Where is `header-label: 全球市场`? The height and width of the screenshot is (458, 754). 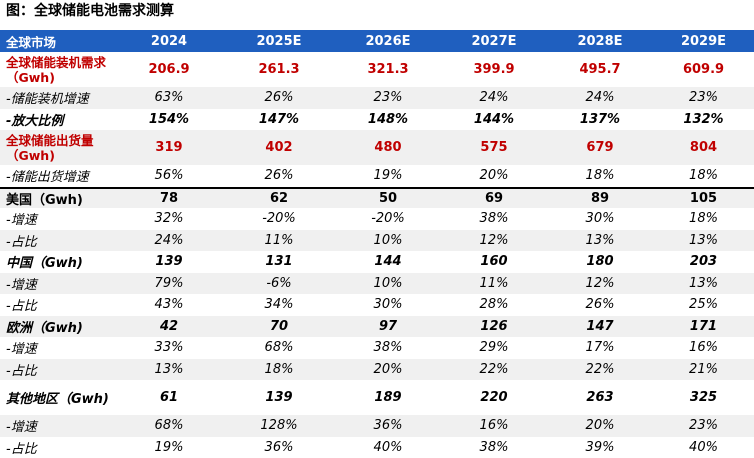
header-label: 全球市场 is located at coordinates (57, 41).